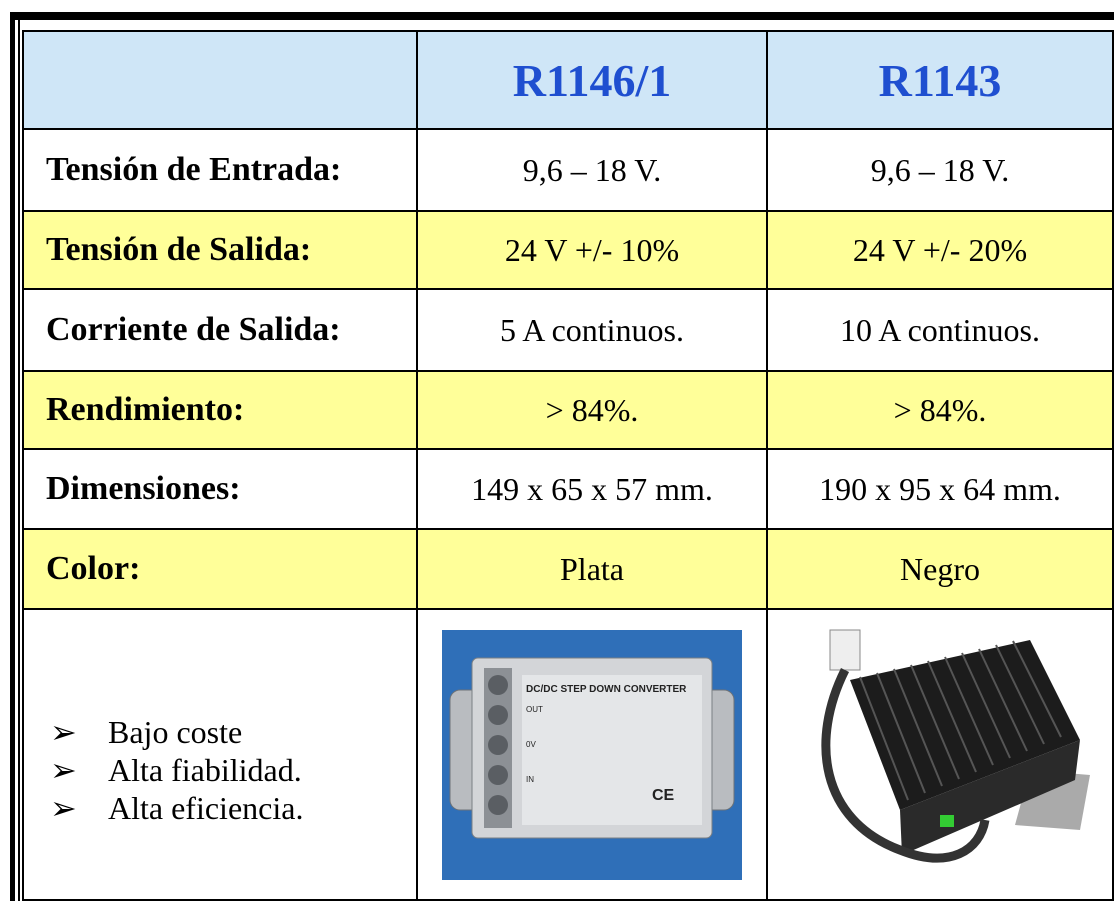 This screenshot has width=1114, height=901. What do you see at coordinates (531, 744) in the screenshot?
I see `photo-label: 0V` at bounding box center [531, 744].